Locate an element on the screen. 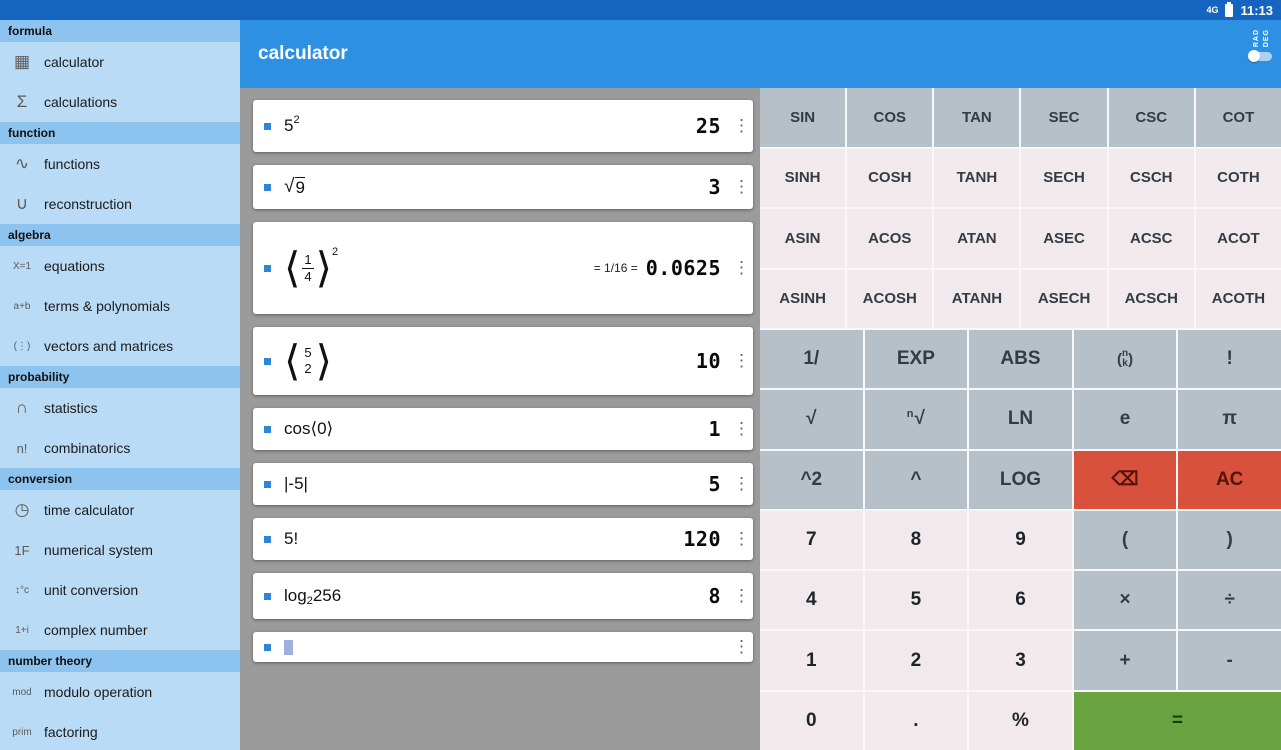 The height and width of the screenshot is (750, 1281). key-abs: ABS is located at coordinates (1020, 359).